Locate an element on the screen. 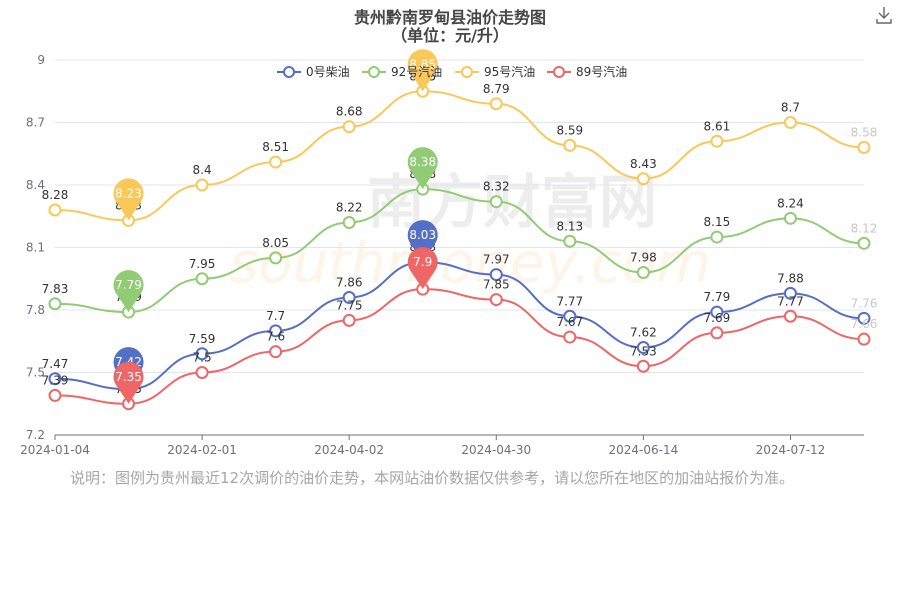 The height and width of the screenshot is (600, 900). pin-label: 7.9 is located at coordinates (422, 262).